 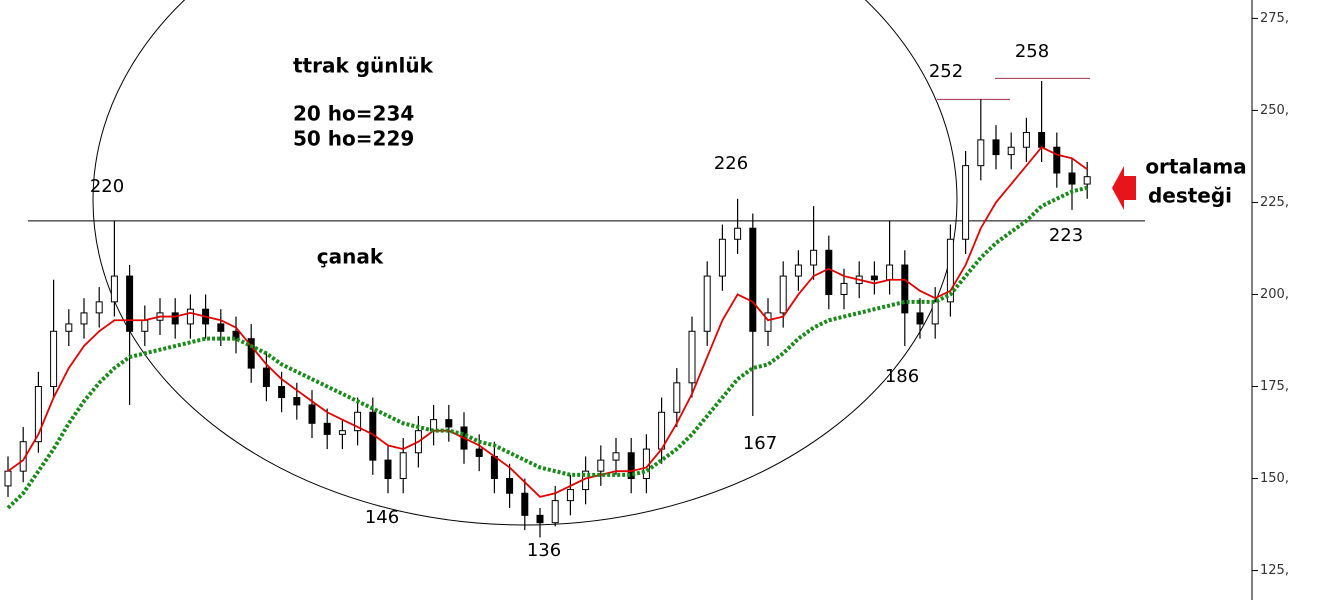 What do you see at coordinates (1274, 386) in the screenshot?
I see `y-tick-label: 175,` at bounding box center [1274, 386].